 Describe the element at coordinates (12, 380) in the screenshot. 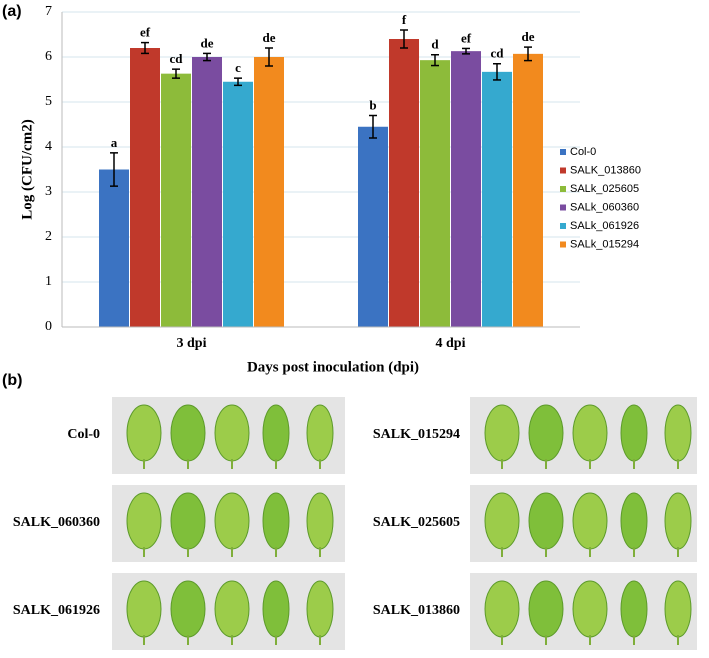

I see `panel-label: (b)` at that location.